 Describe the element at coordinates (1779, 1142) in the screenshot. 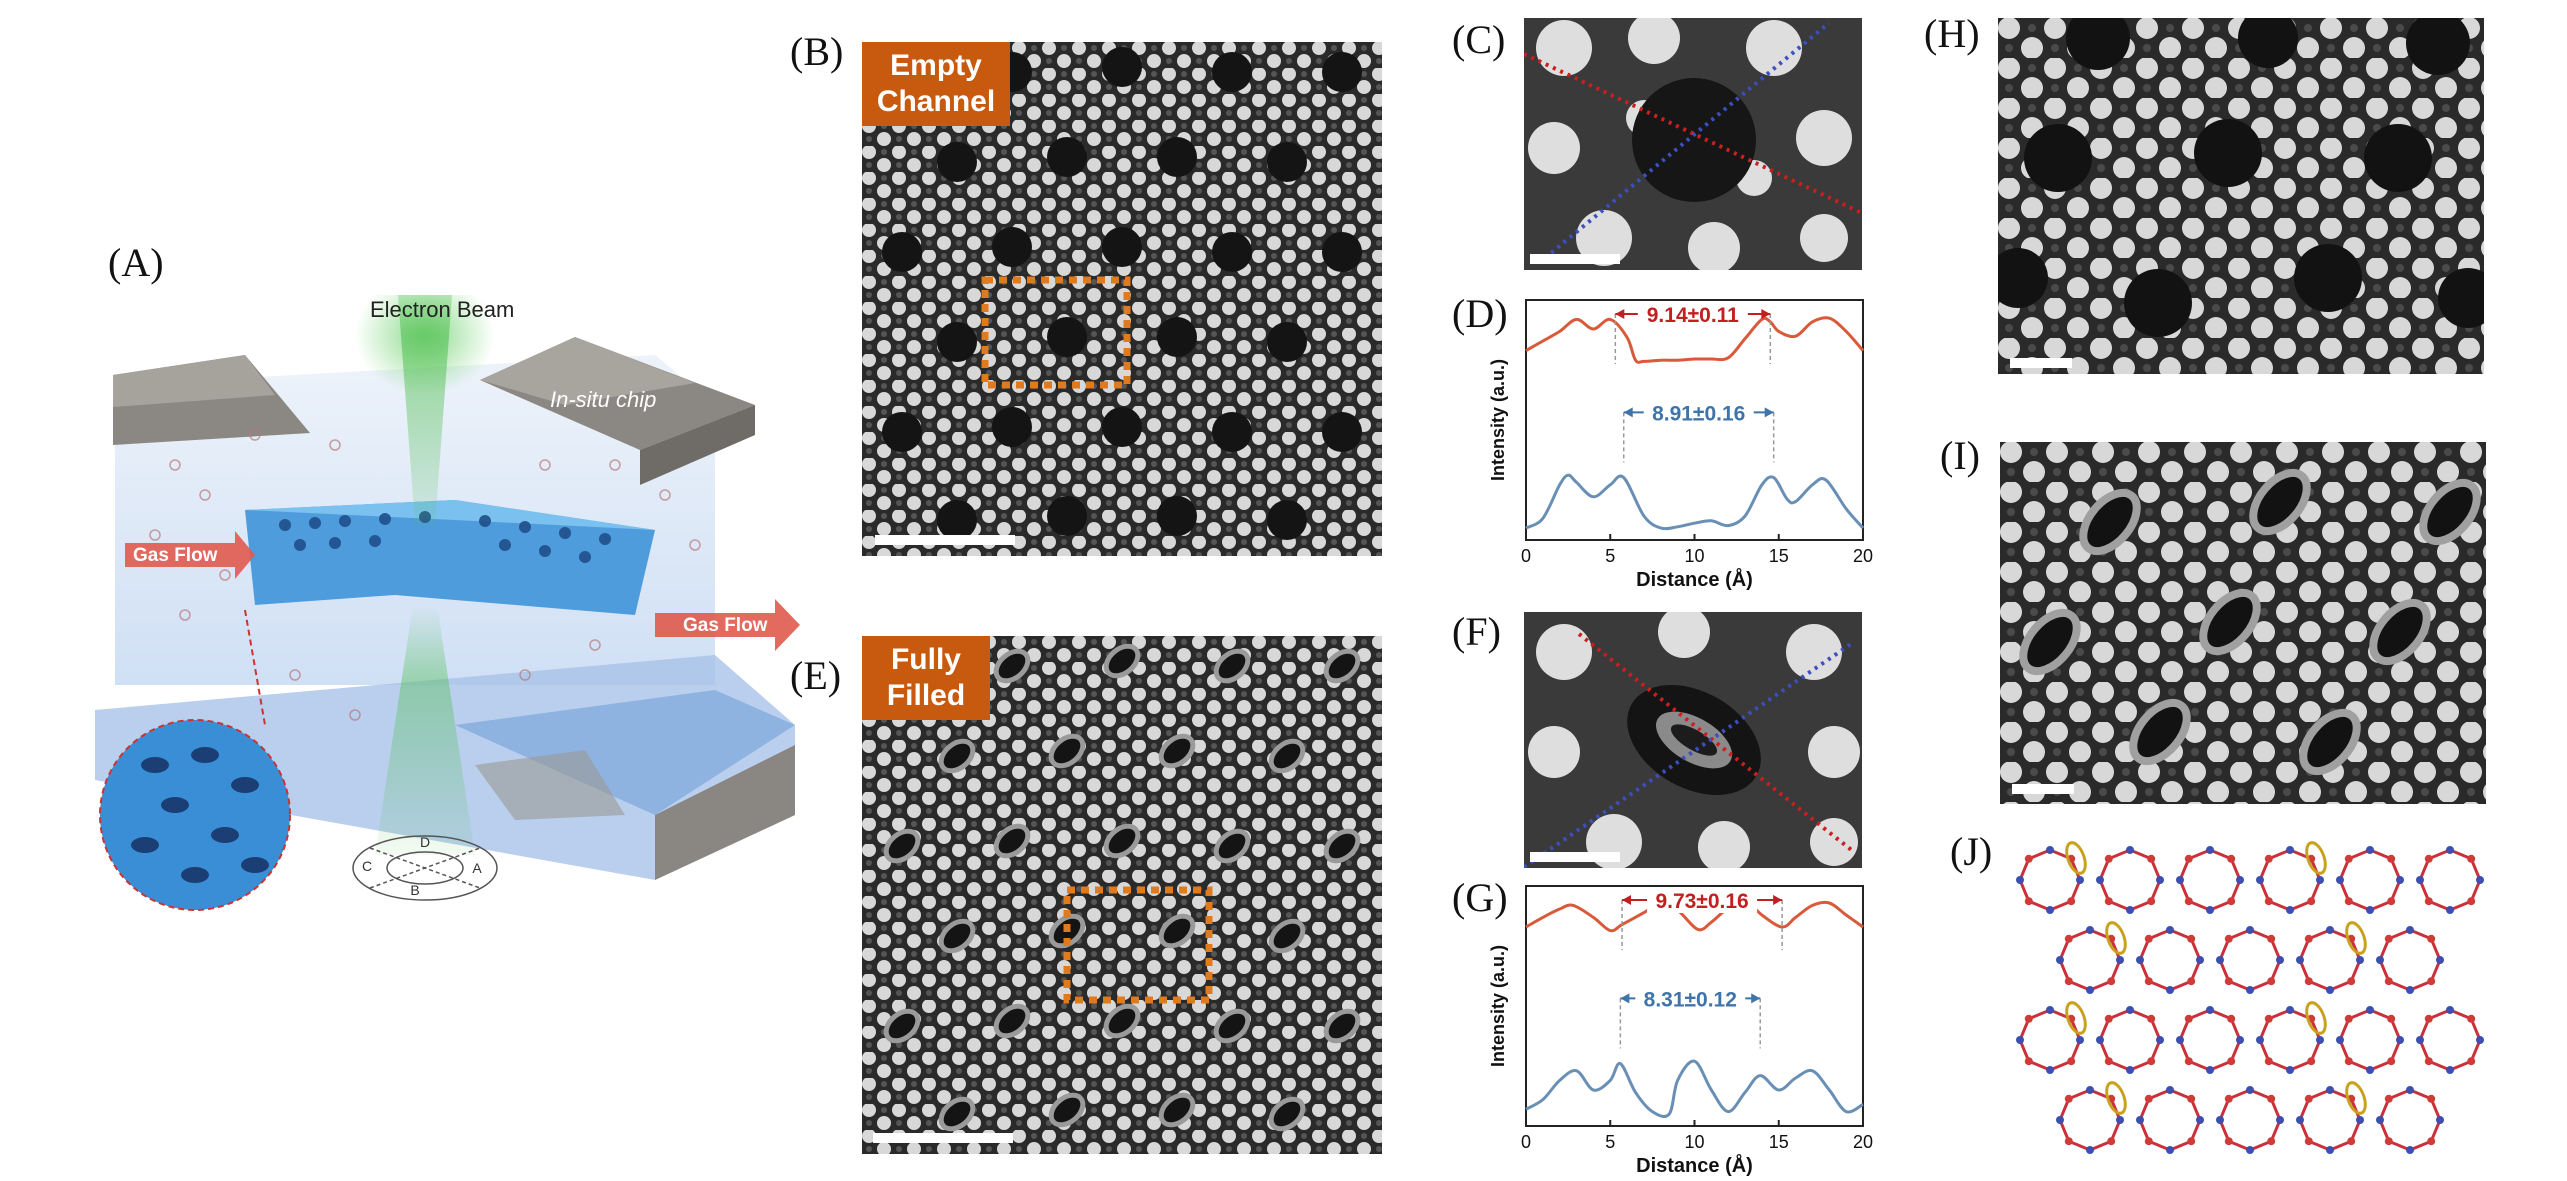

I see `x-tick-label: 15` at that location.